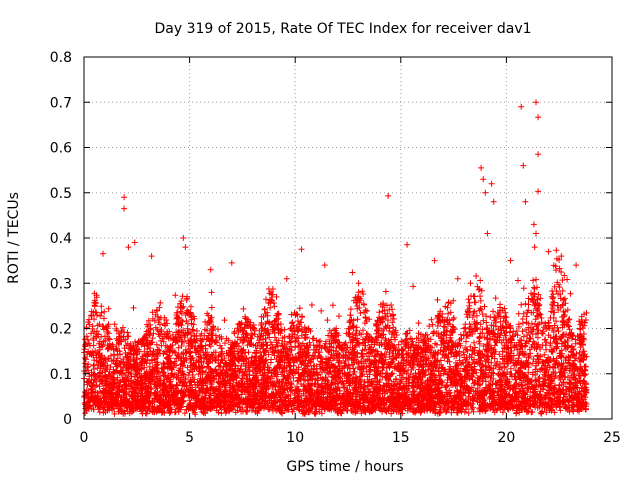 The width and height of the screenshot is (640, 480). Describe the element at coordinates (506, 438) in the screenshot. I see `x-tick-label: 20` at that location.